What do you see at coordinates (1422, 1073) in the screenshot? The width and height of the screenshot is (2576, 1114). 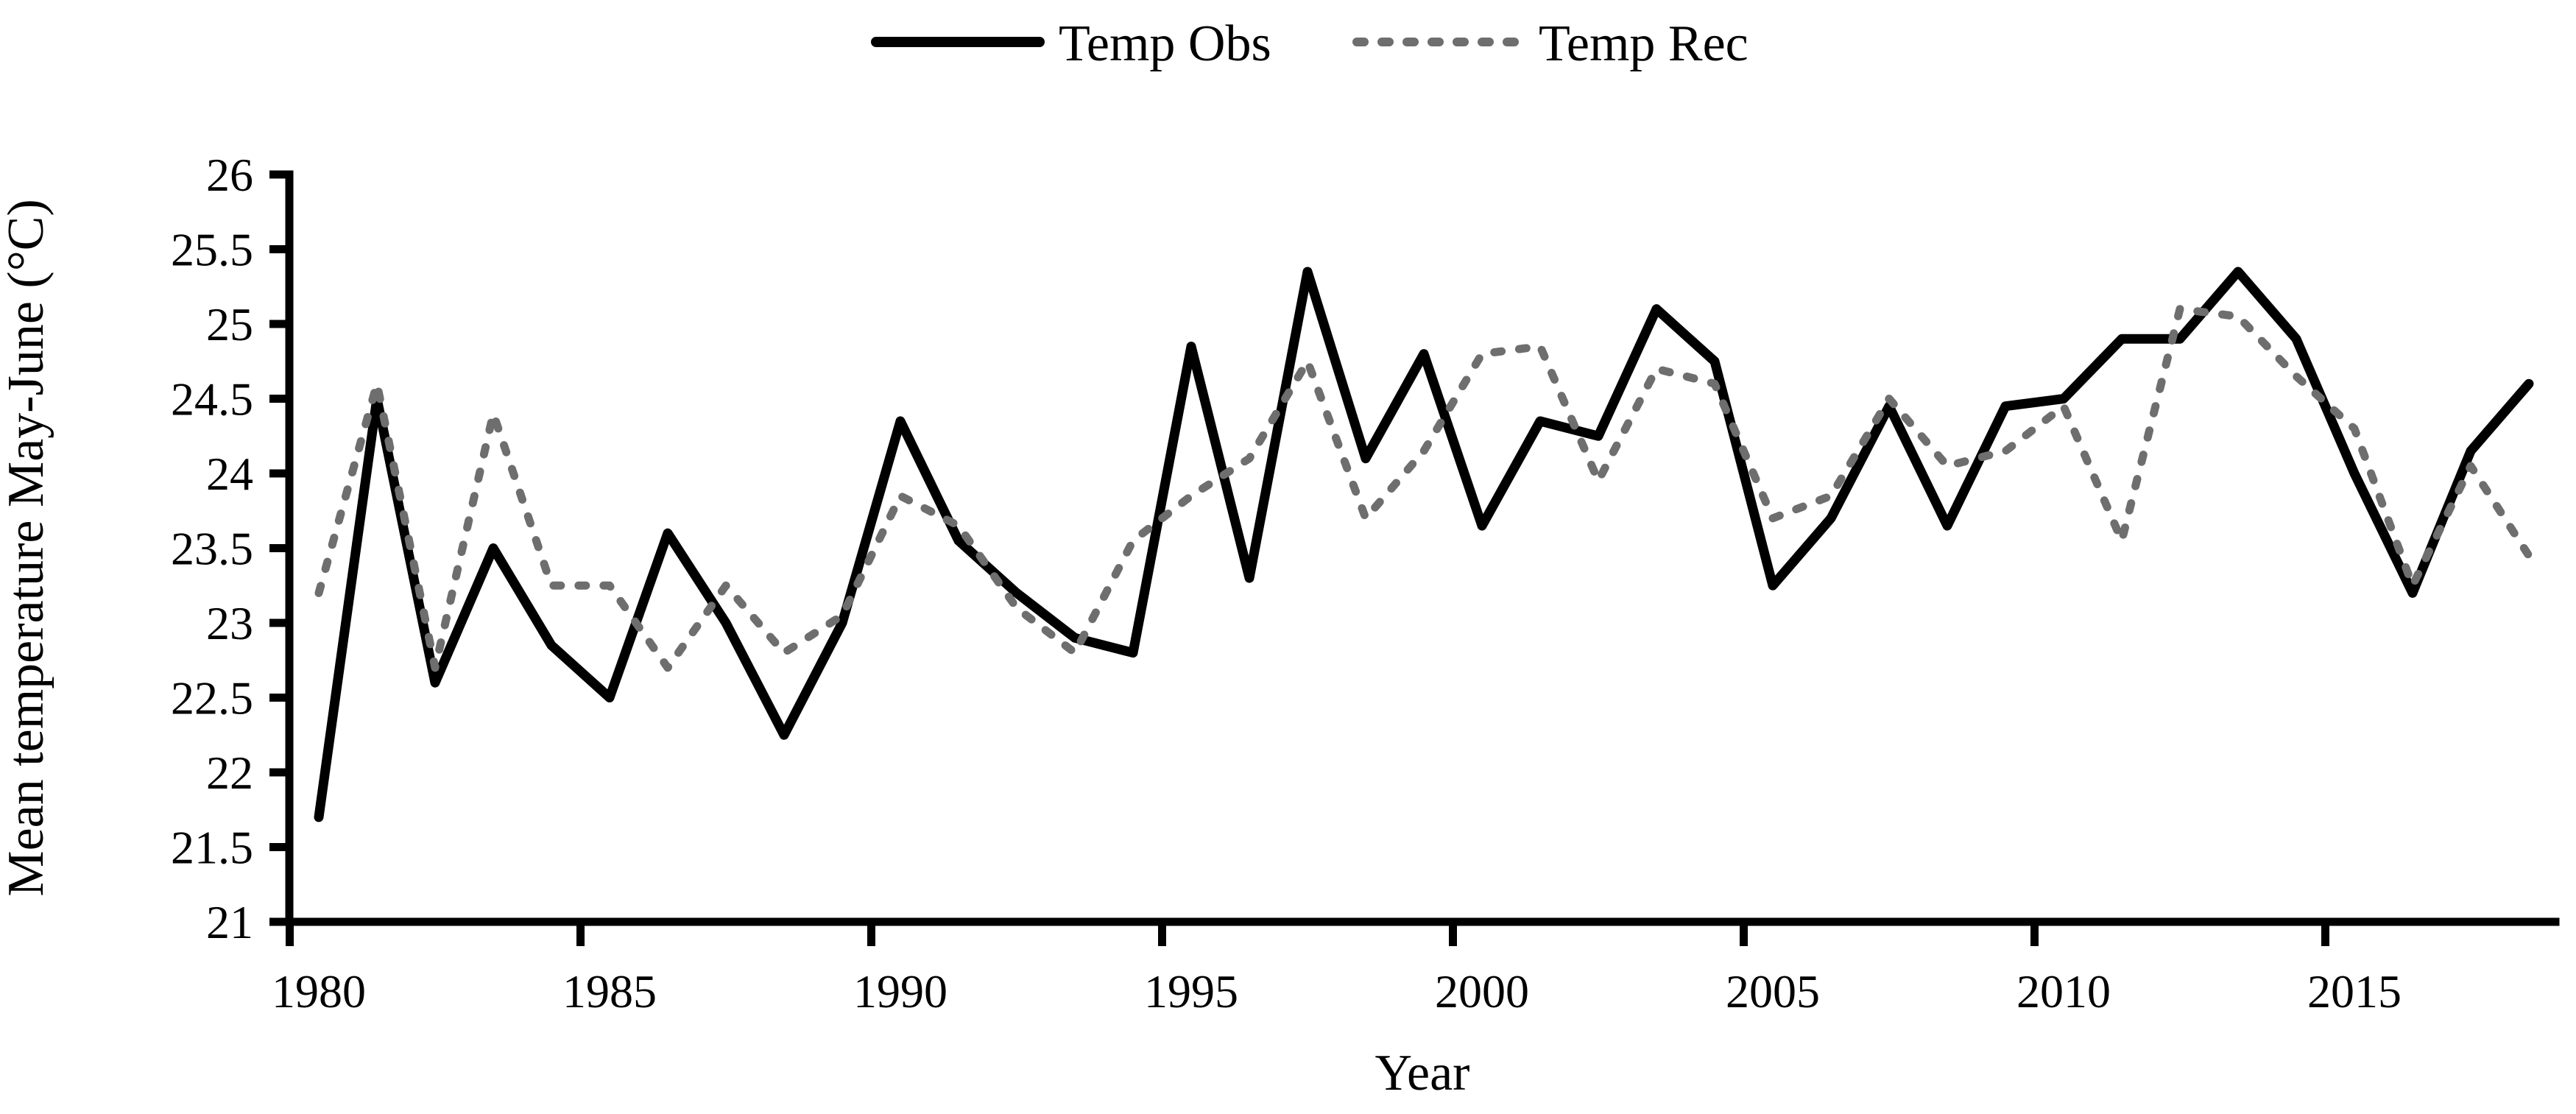 I see `x-axis-title: Year` at bounding box center [1422, 1073].